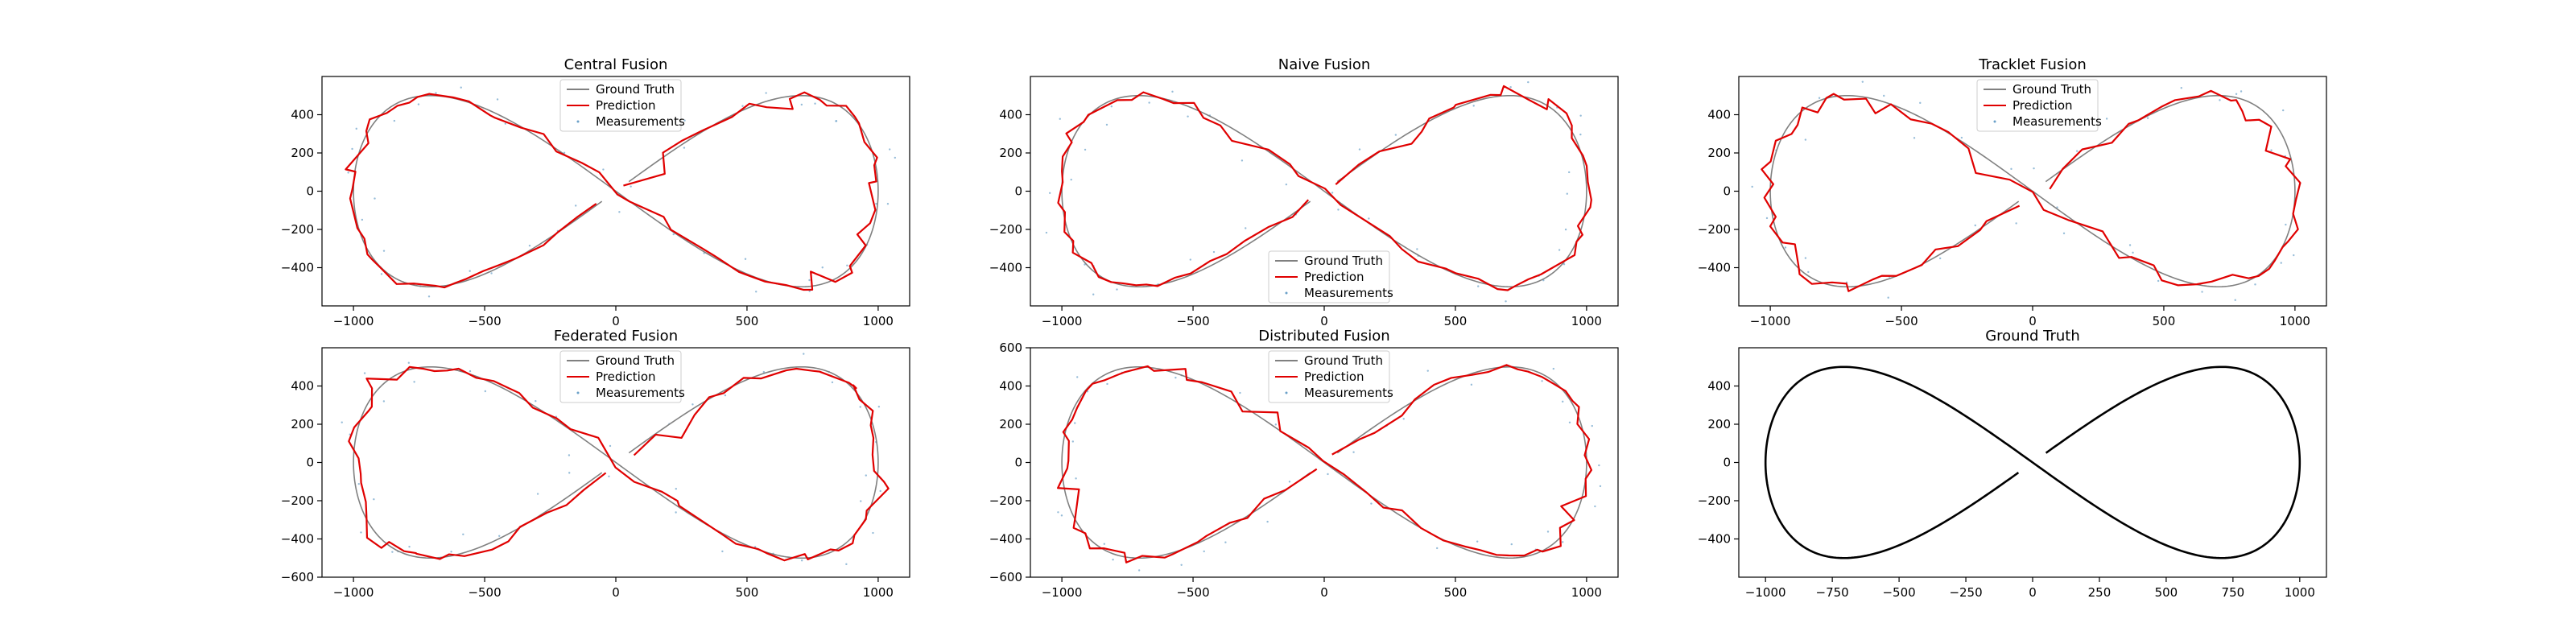 The width and height of the screenshot is (2576, 644). Describe the element at coordinates (1286, 293) in the screenshot. I see `legend-measurements-swatch` at that location.